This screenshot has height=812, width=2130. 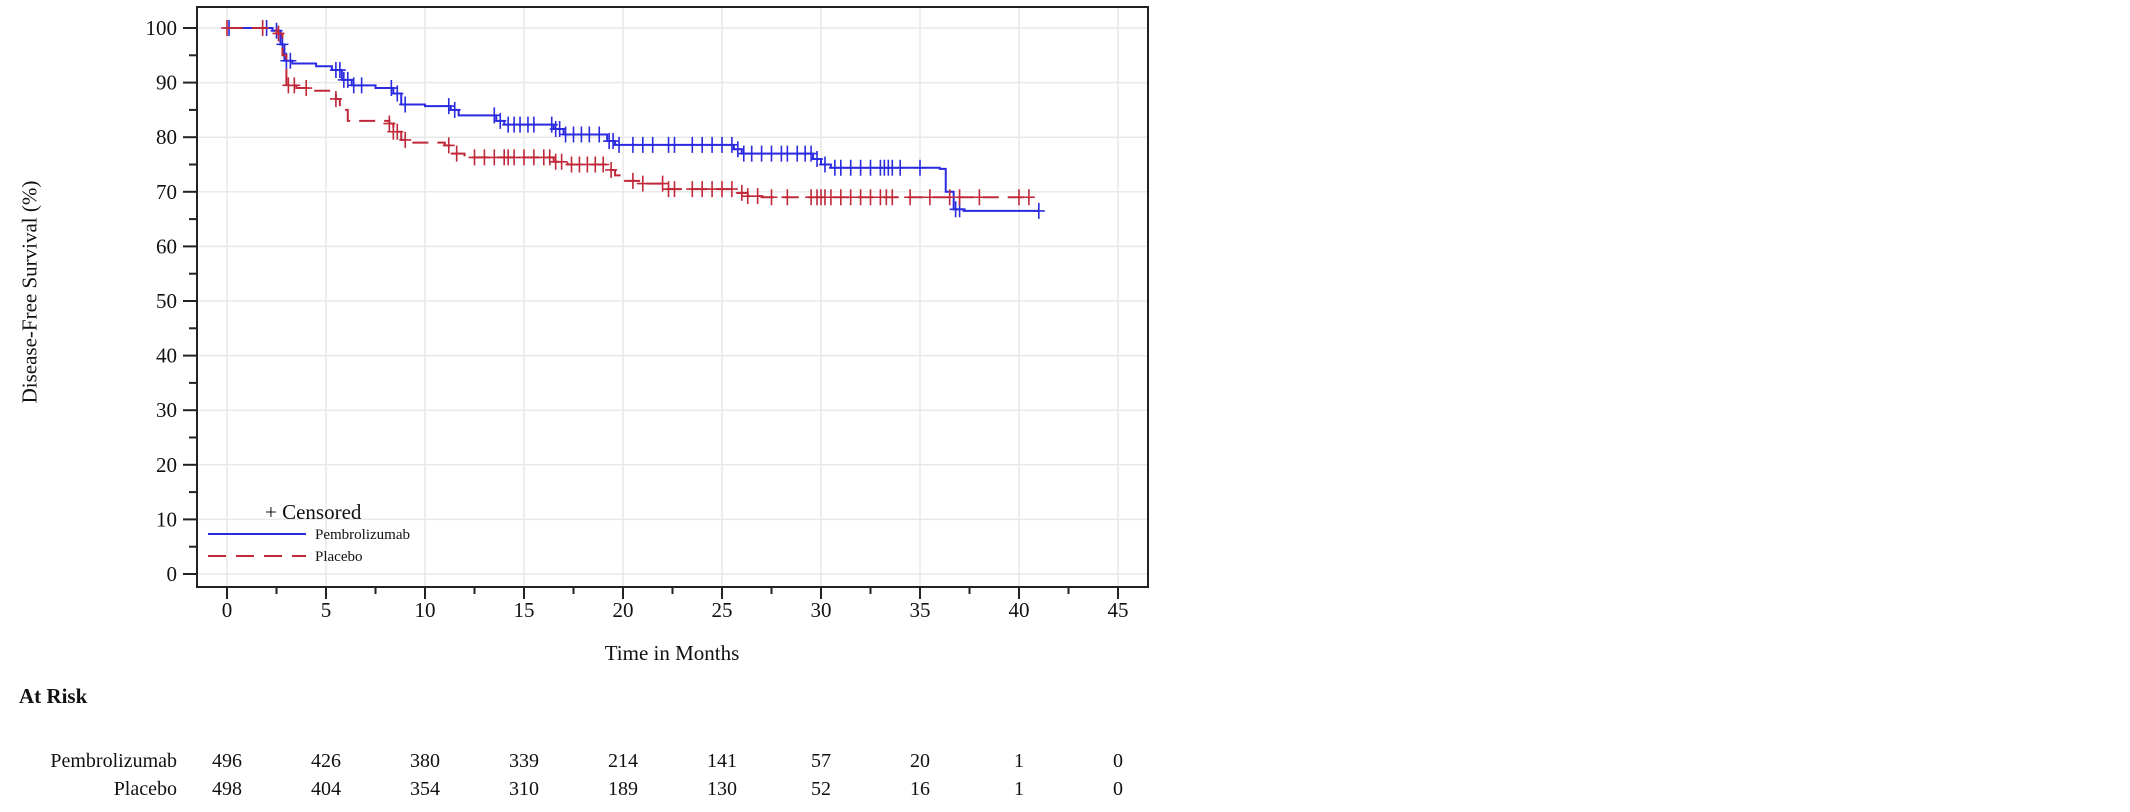 What do you see at coordinates (227, 610) in the screenshot?
I see `x-tick-label: 0` at bounding box center [227, 610].